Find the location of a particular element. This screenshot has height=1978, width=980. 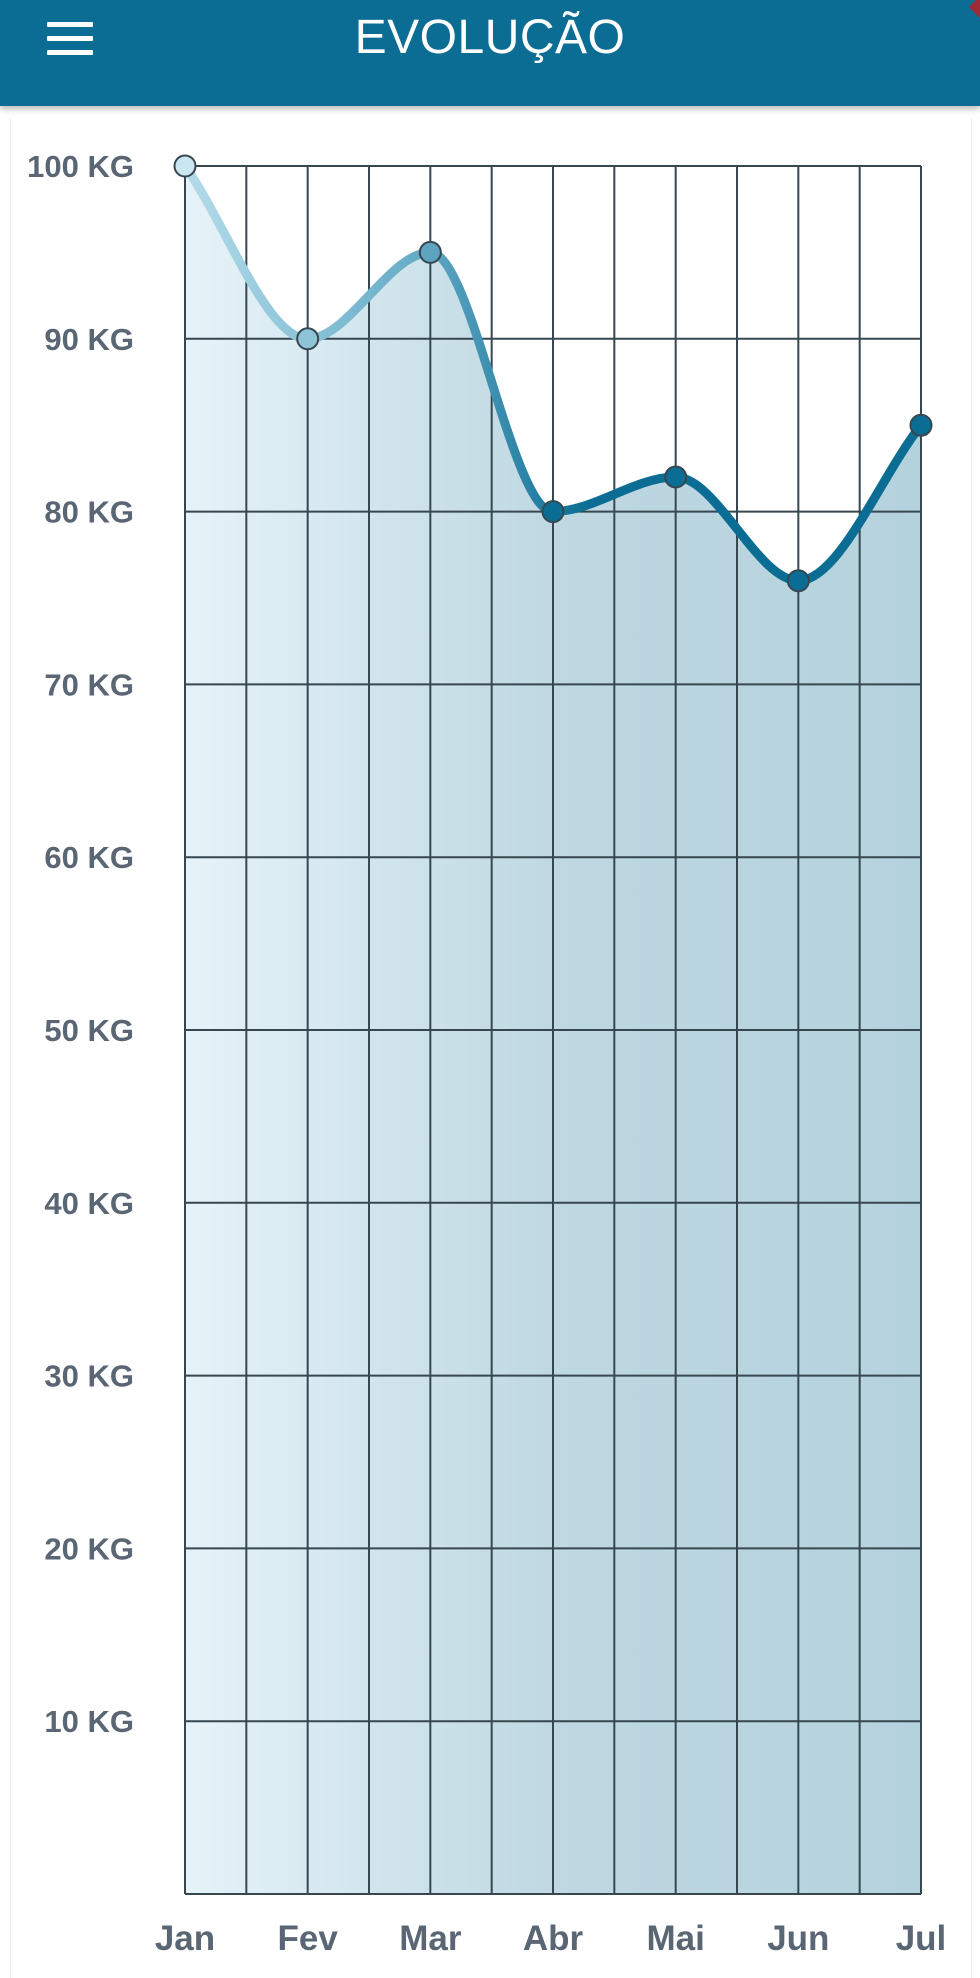

x-tick-label-jul: Jul is located at coordinates (921, 1938).